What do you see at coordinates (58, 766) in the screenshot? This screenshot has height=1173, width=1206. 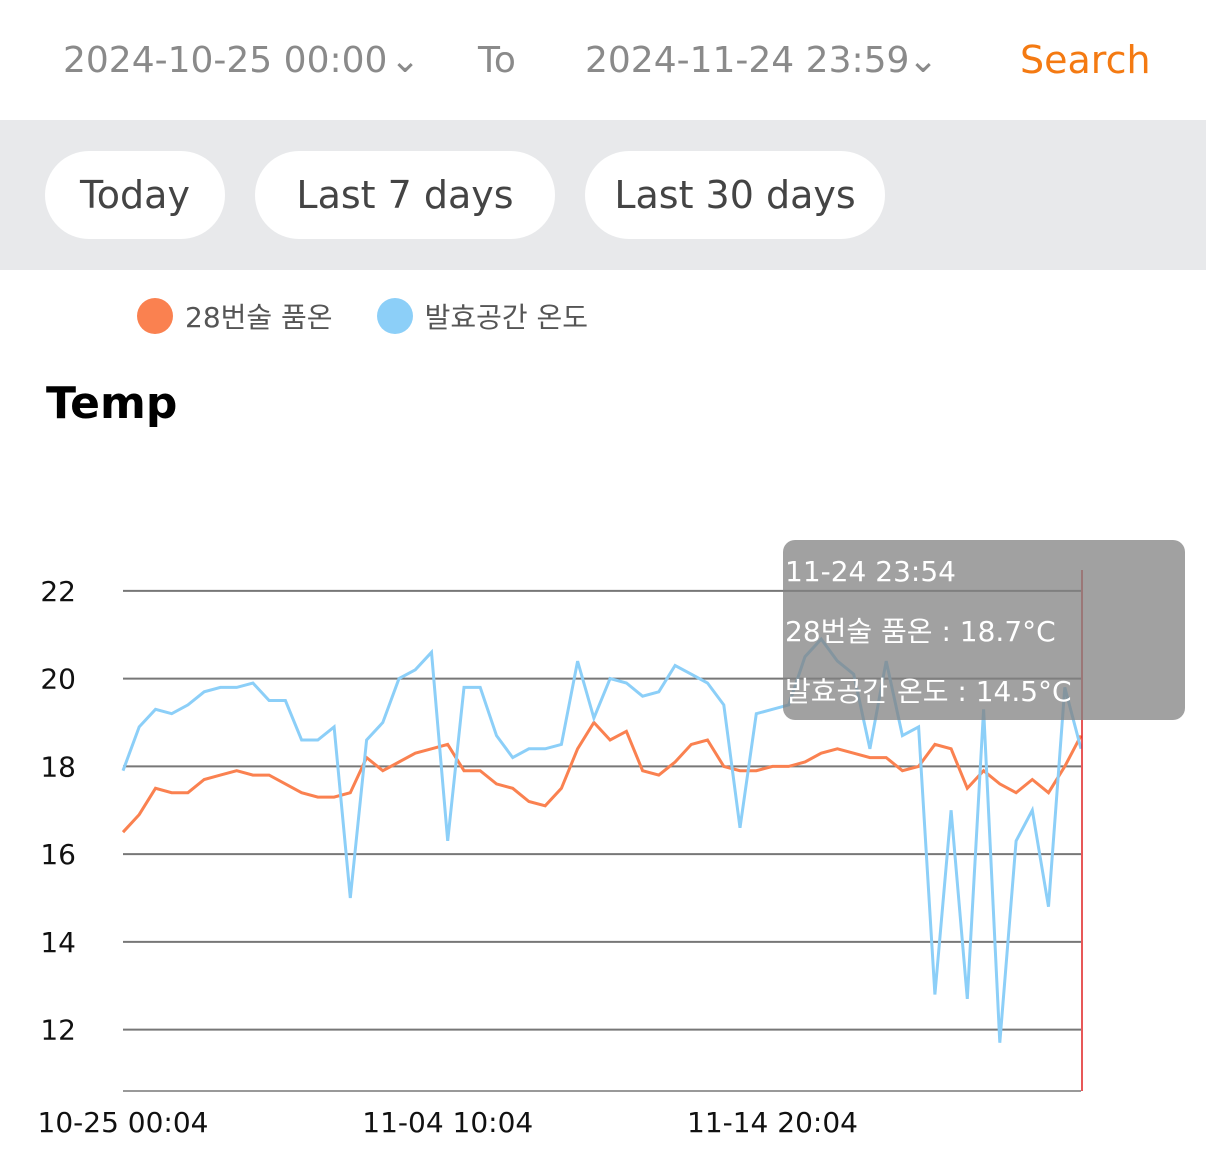 I see `y-tick-label: 18` at bounding box center [58, 766].